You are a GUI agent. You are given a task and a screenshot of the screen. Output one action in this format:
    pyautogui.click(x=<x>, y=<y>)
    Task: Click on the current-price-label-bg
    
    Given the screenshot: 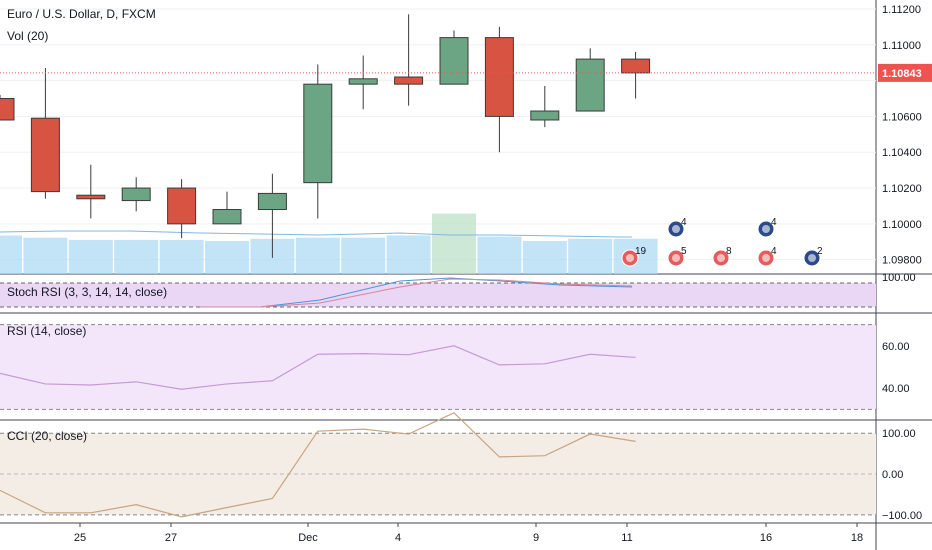 What is the action you would take?
    pyautogui.click(x=905, y=72)
    